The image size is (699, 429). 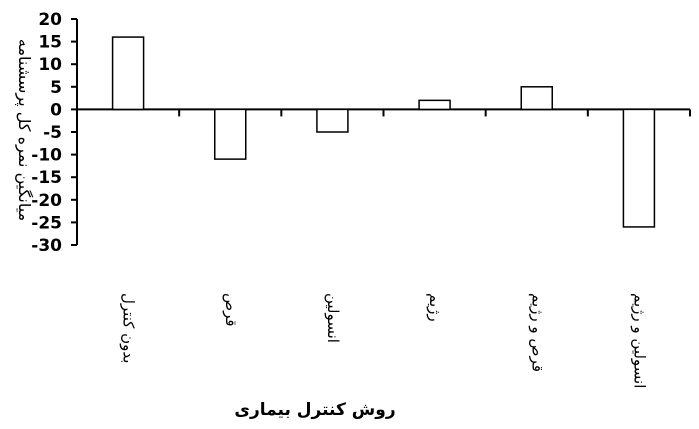 What do you see at coordinates (314, 410) in the screenshot?
I see `x-axis-label: روش کنترل بیماری` at bounding box center [314, 410].